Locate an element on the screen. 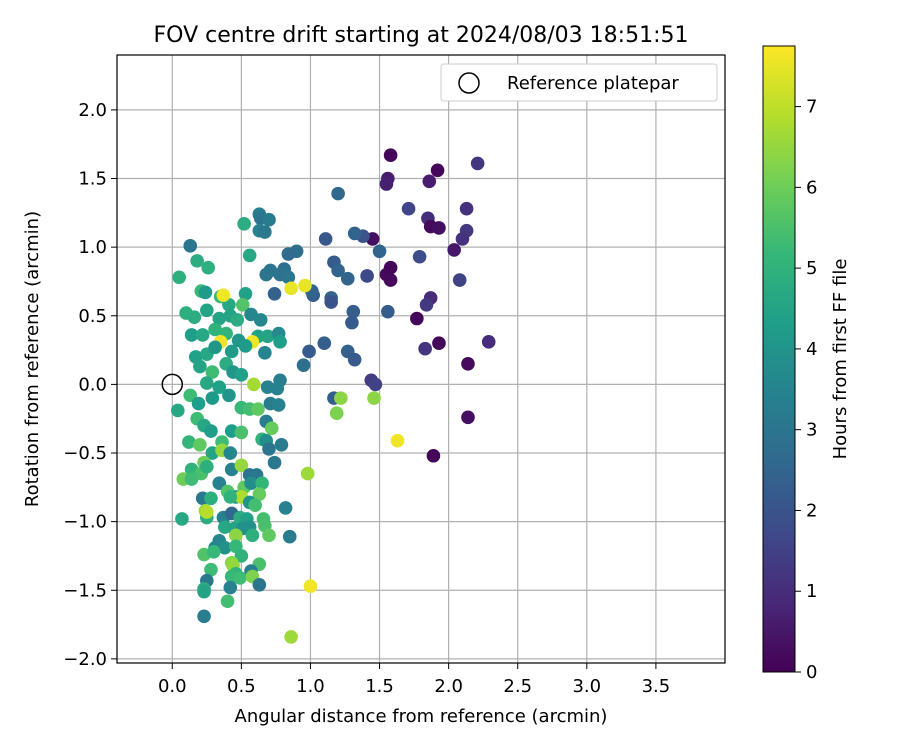  reference-marker is located at coordinates (172, 384).